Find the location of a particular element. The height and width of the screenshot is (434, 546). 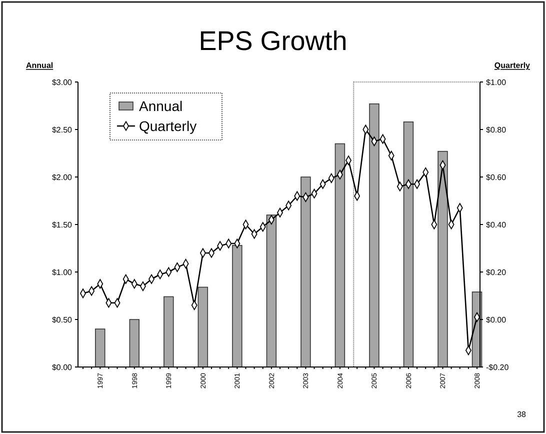

y2-tick-label: $0.00 is located at coordinates (496, 319).